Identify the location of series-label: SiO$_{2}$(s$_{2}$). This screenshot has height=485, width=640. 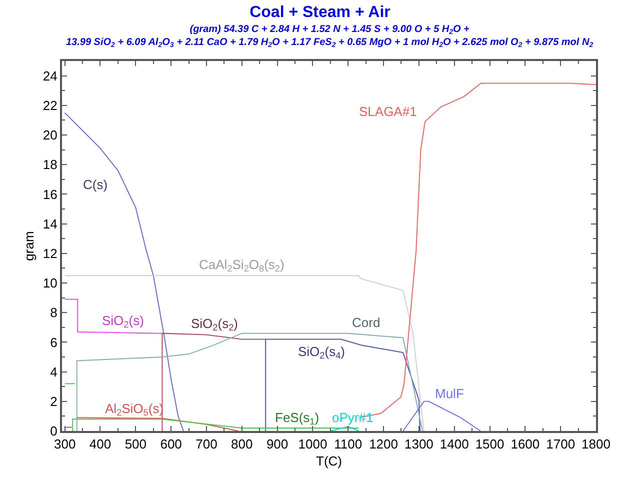
(214, 324).